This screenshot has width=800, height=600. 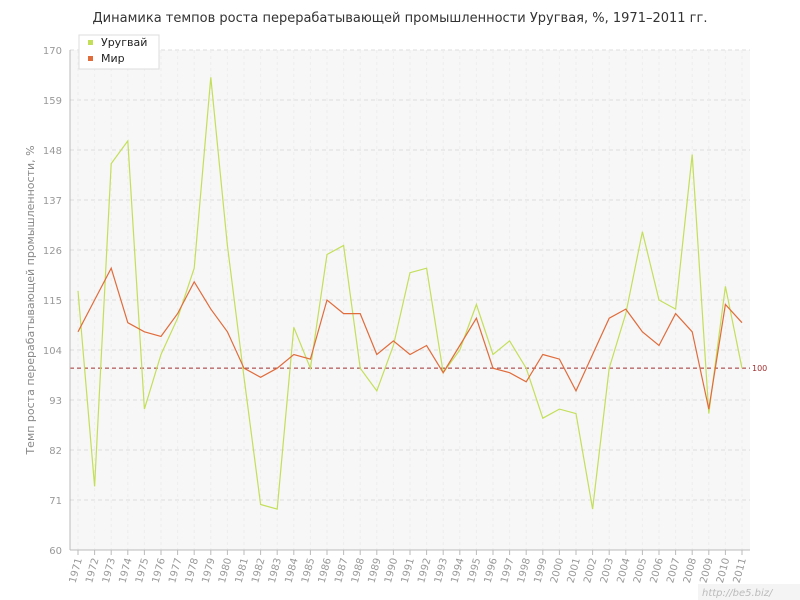 What do you see at coordinates (159, 570) in the screenshot?
I see `x-tick-label: 1976` at bounding box center [159, 570].